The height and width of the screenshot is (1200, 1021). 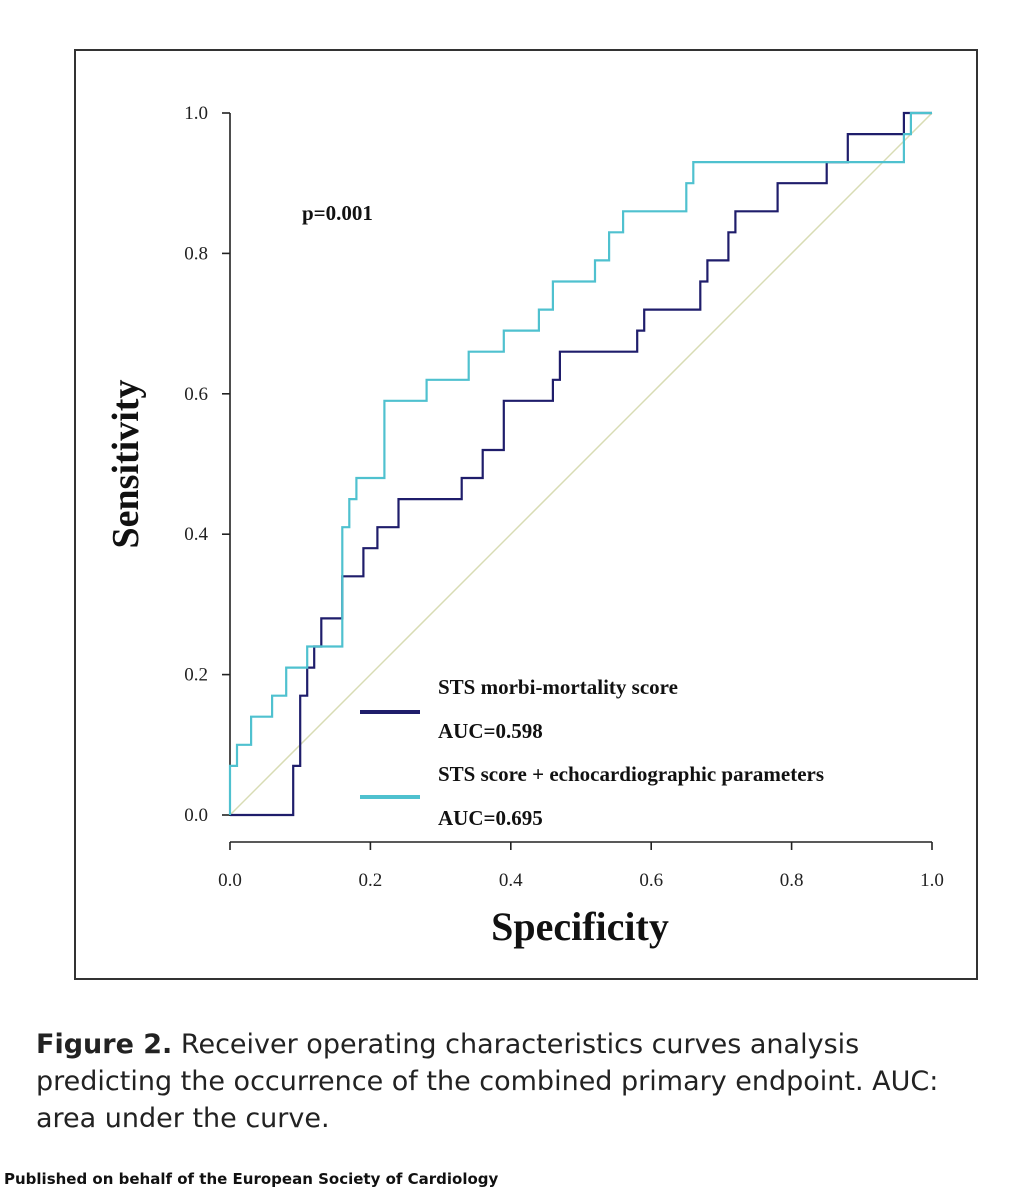 I want to click on y-tick-label: 0.4, so click(x=196, y=534).